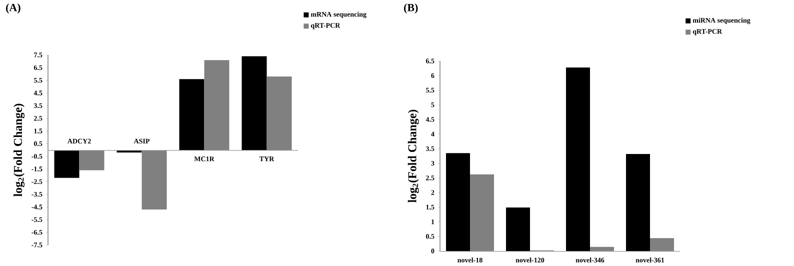  I want to click on chart-title: (A), so click(13, 9).